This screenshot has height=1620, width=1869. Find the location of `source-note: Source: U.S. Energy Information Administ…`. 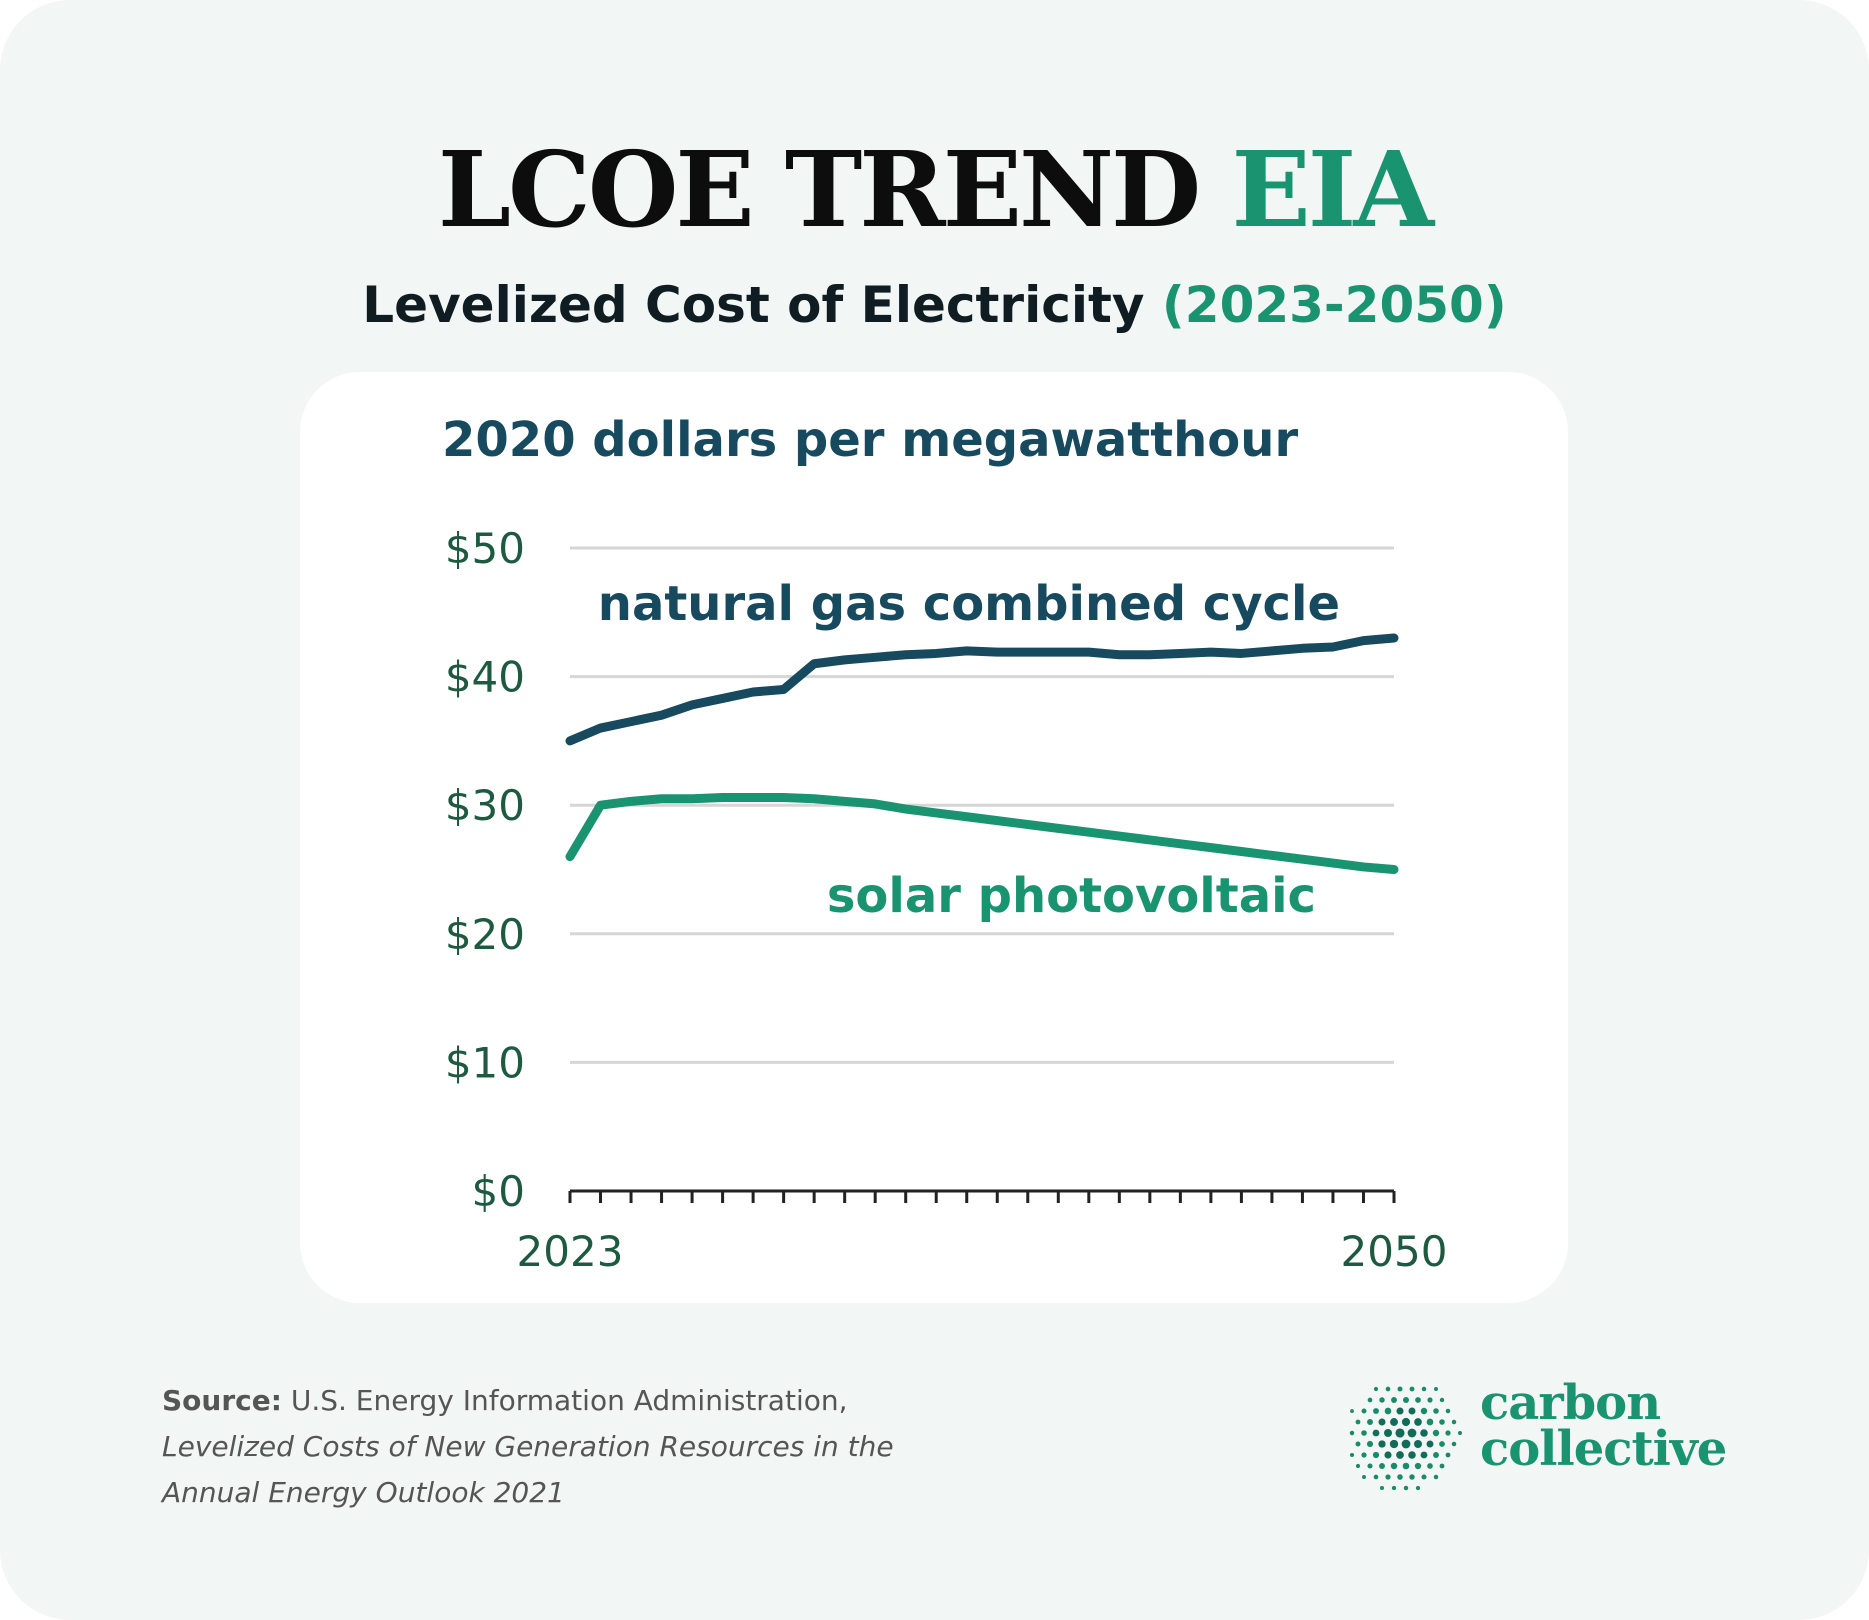

source-note: Source: U.S. Energy Information Administ… is located at coordinates (528, 1447).